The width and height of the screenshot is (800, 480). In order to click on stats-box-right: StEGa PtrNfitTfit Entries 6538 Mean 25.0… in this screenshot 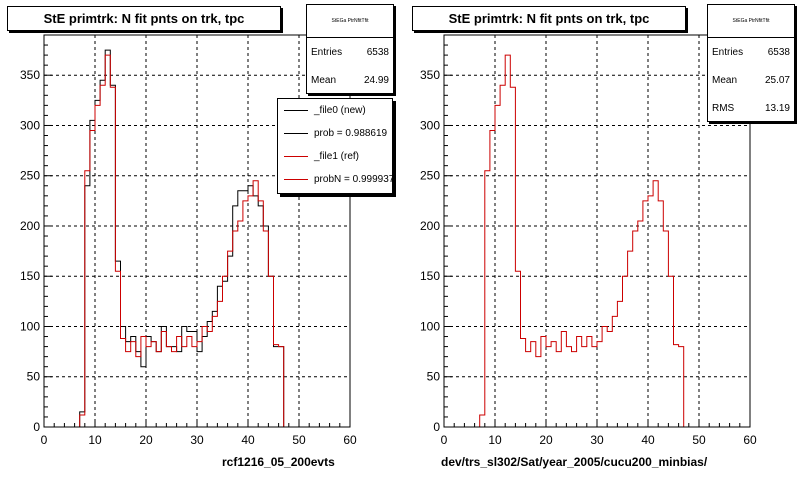, I will do `click(751, 63)`.